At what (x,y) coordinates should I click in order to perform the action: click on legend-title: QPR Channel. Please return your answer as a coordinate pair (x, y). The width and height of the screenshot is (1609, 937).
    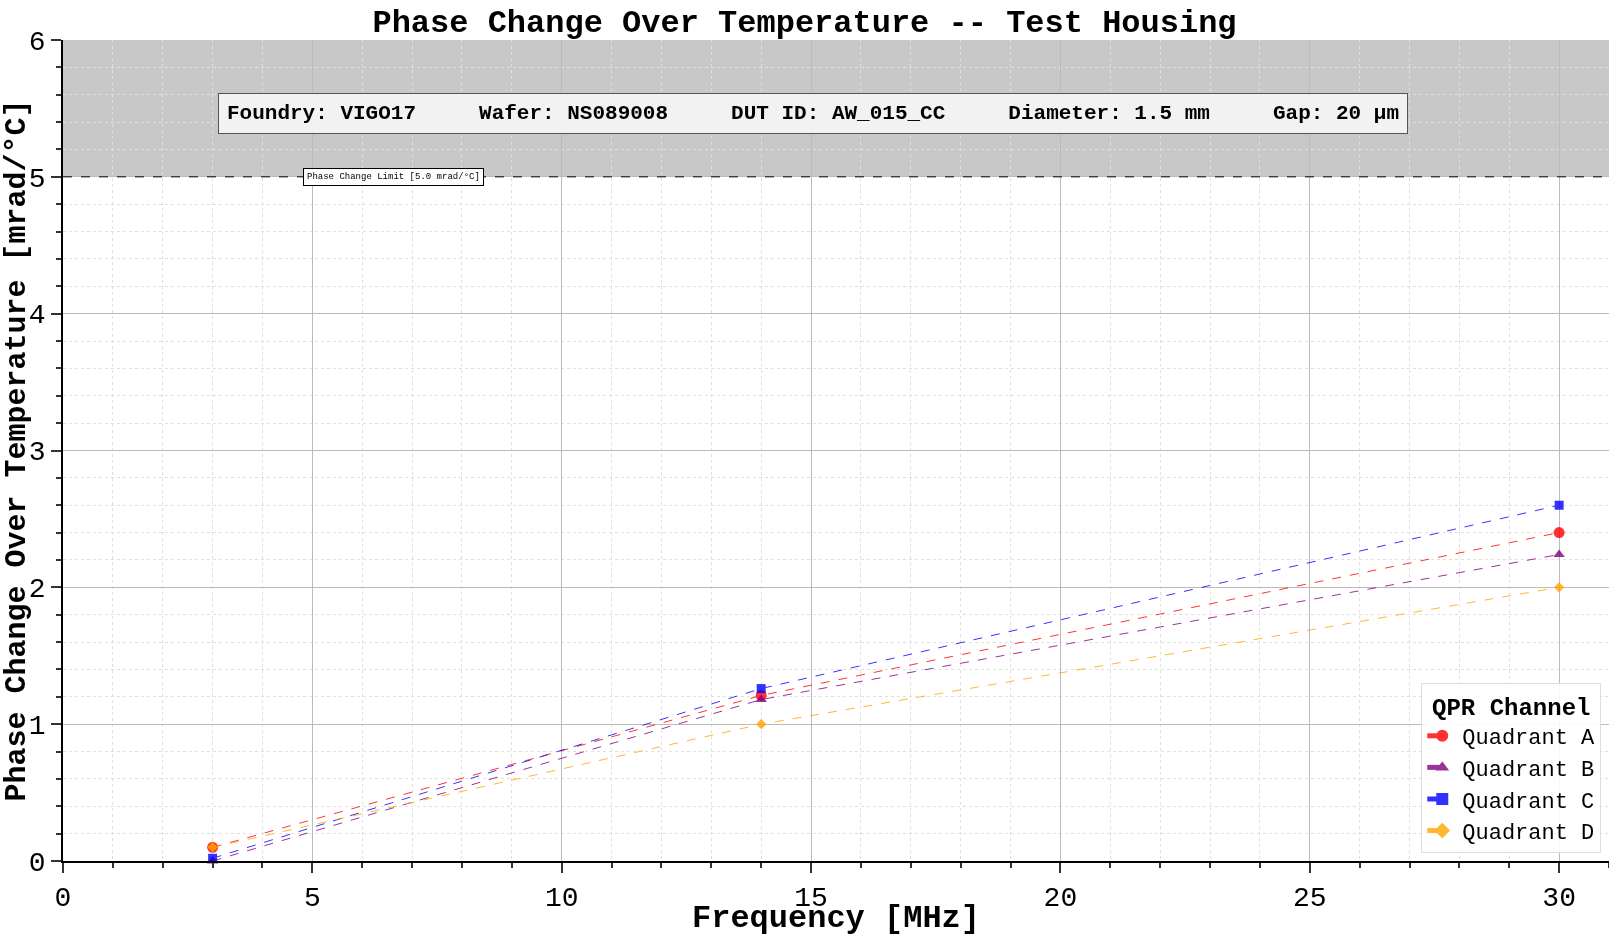
    Looking at the image, I should click on (1511, 708).